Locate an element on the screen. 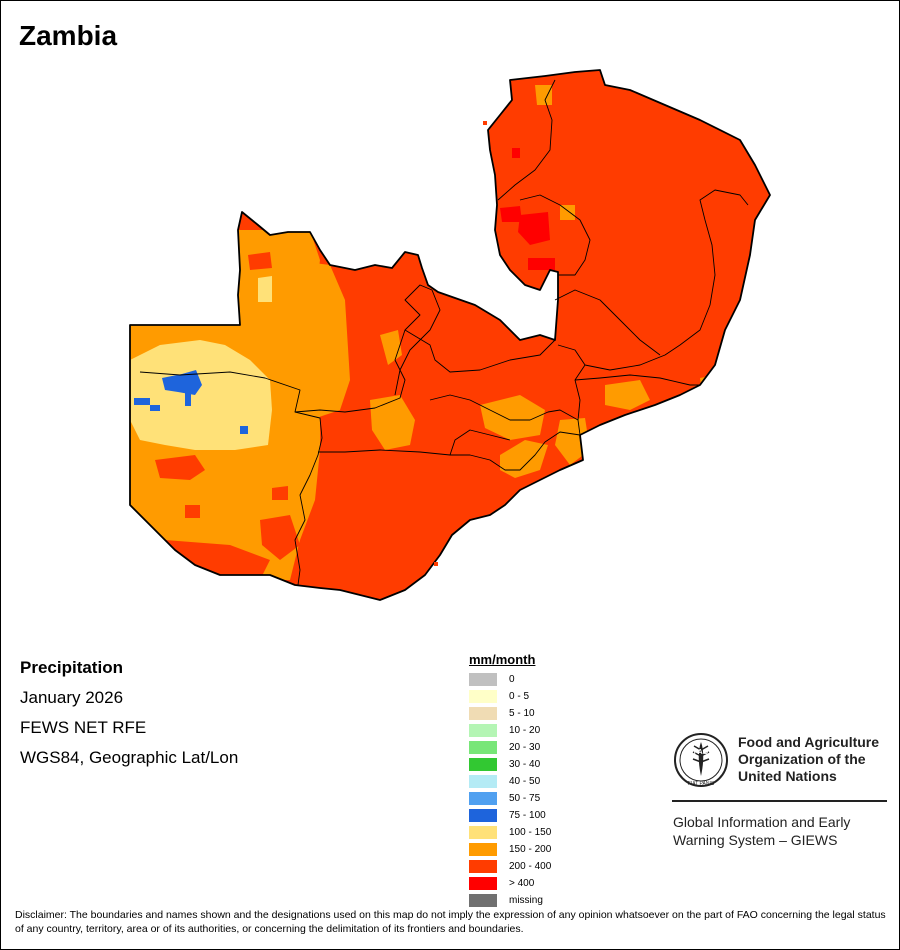 The height and width of the screenshot is (950, 900). legend-label: 10 - 20 is located at coordinates (525, 730).